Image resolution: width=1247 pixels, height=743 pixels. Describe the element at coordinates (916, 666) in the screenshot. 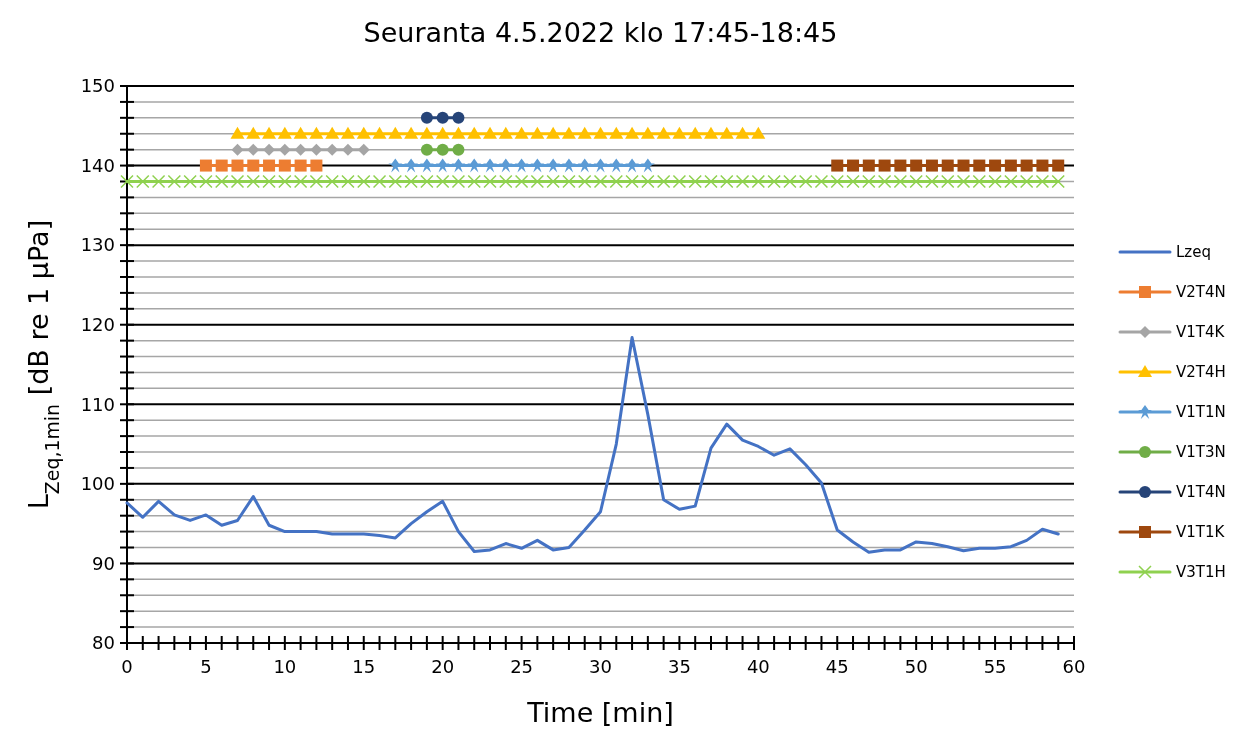

I see `x-tick-label: 50` at that location.